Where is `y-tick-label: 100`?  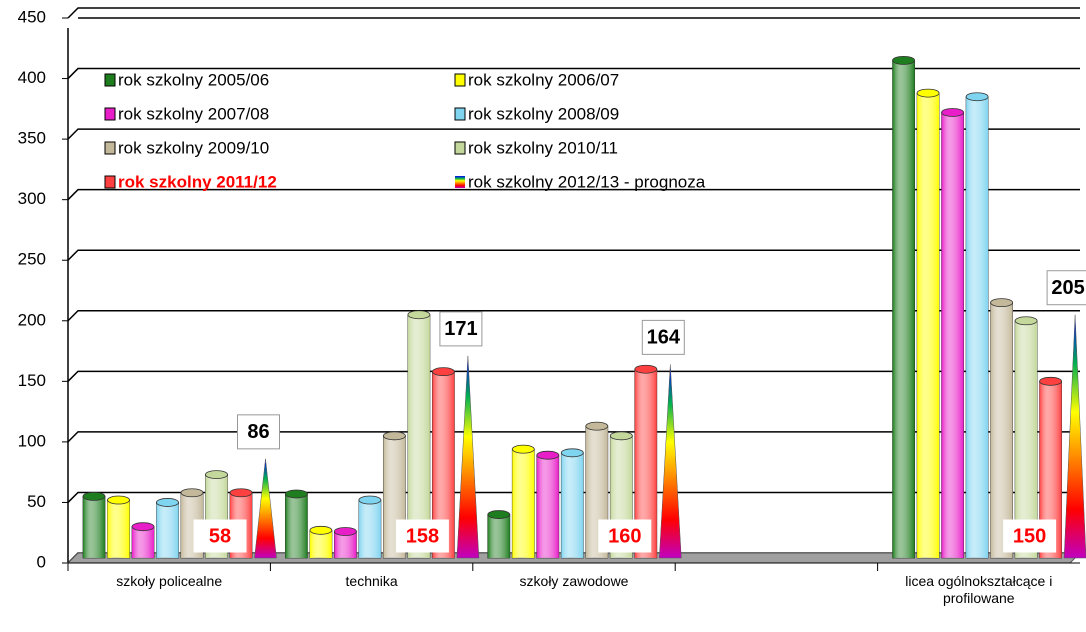
y-tick-label: 100 is located at coordinates (32, 440).